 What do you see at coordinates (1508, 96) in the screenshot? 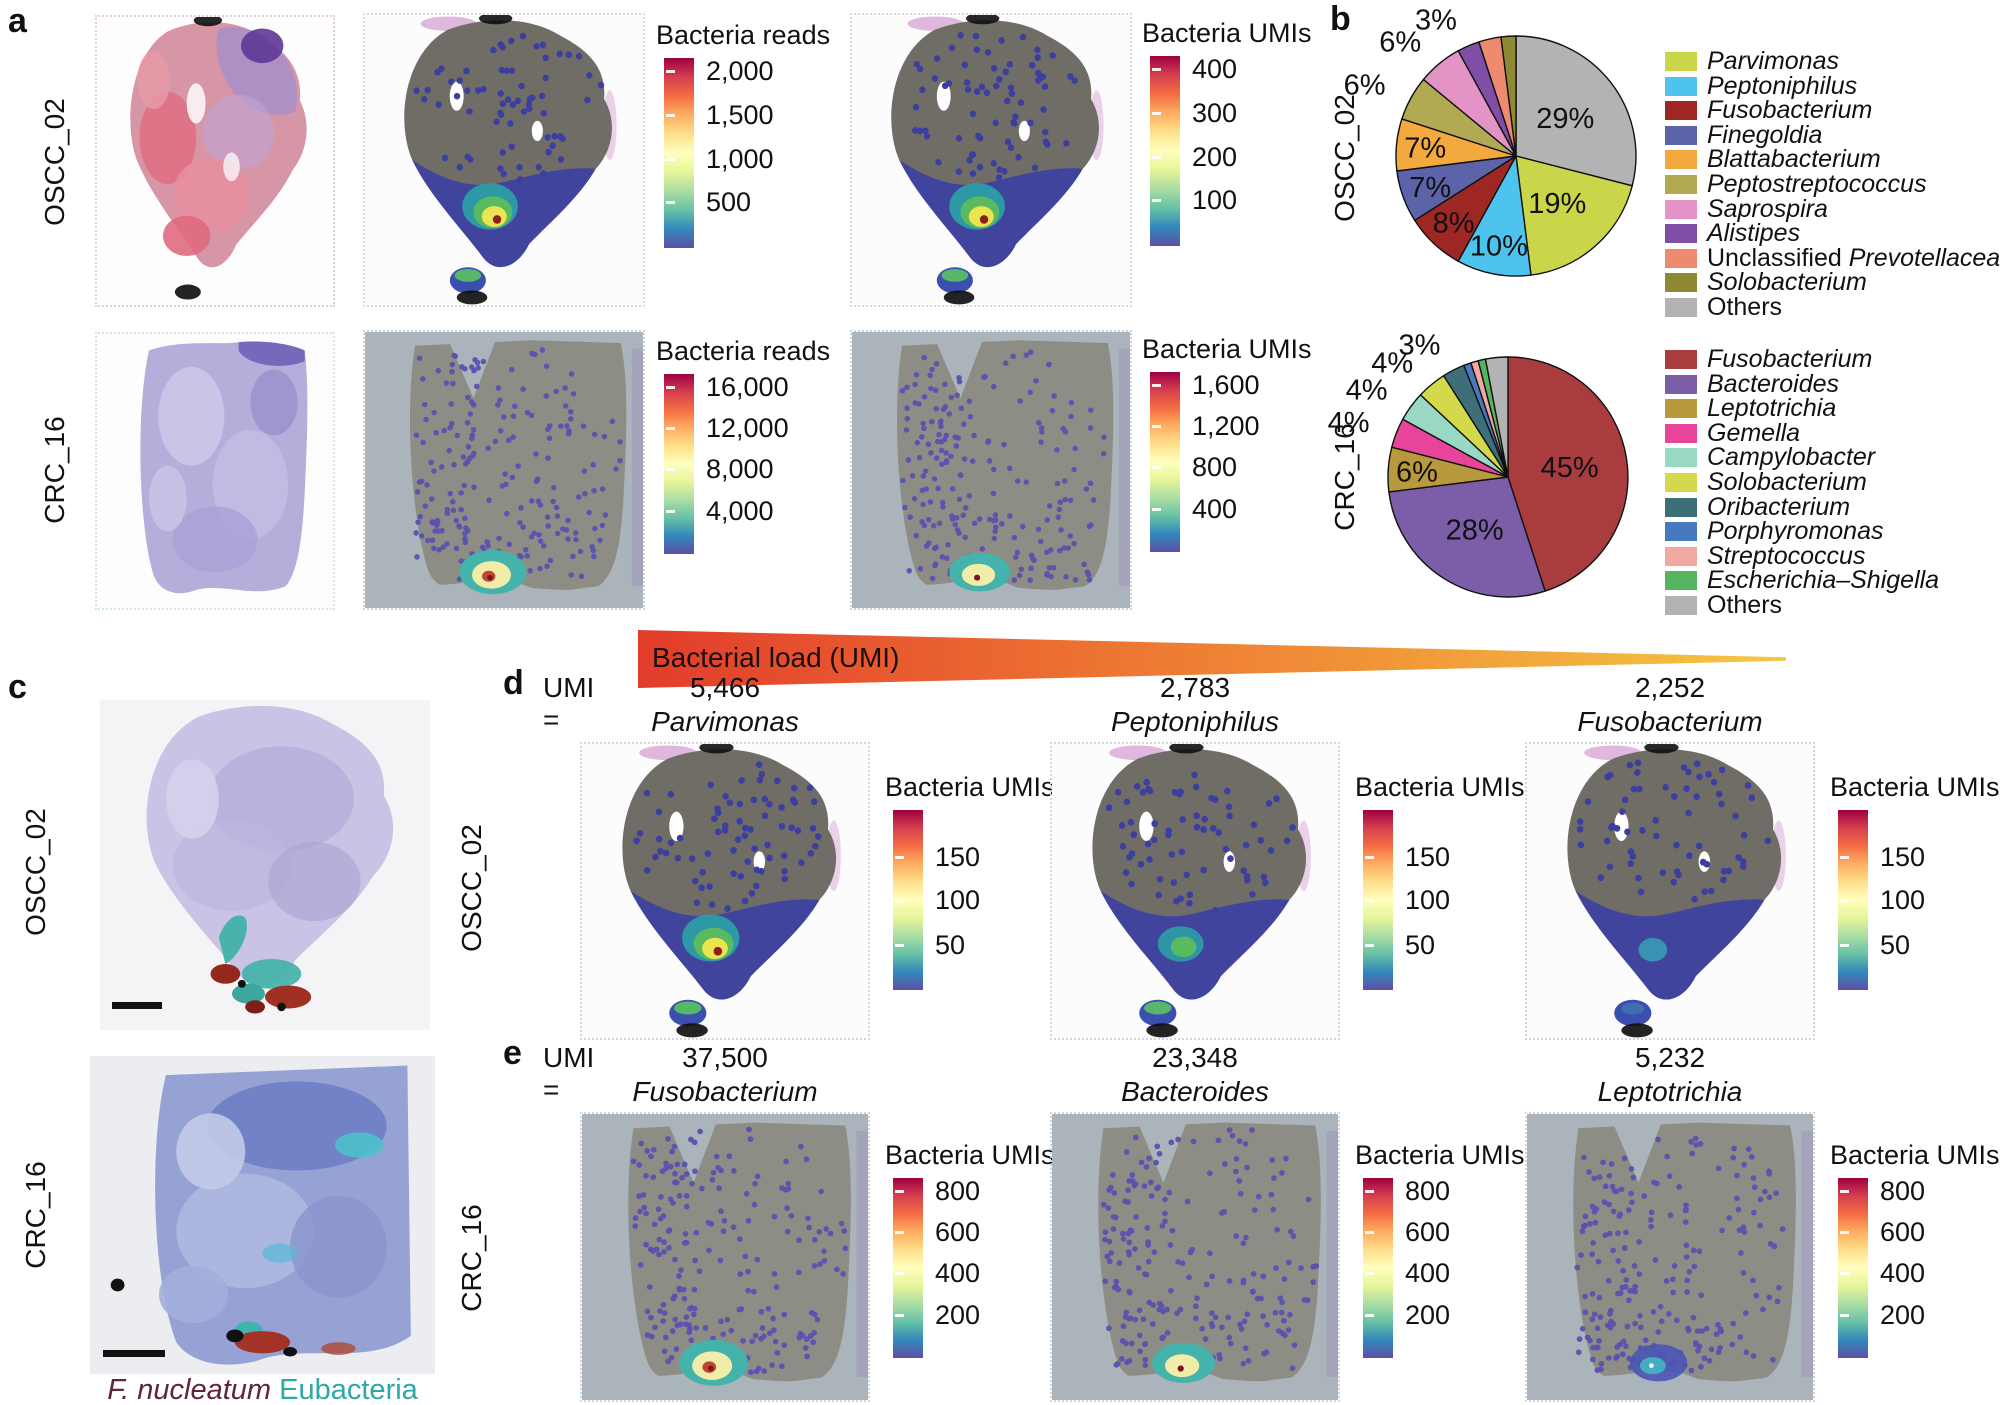
I see `pie-slice-solobacterium` at bounding box center [1508, 96].